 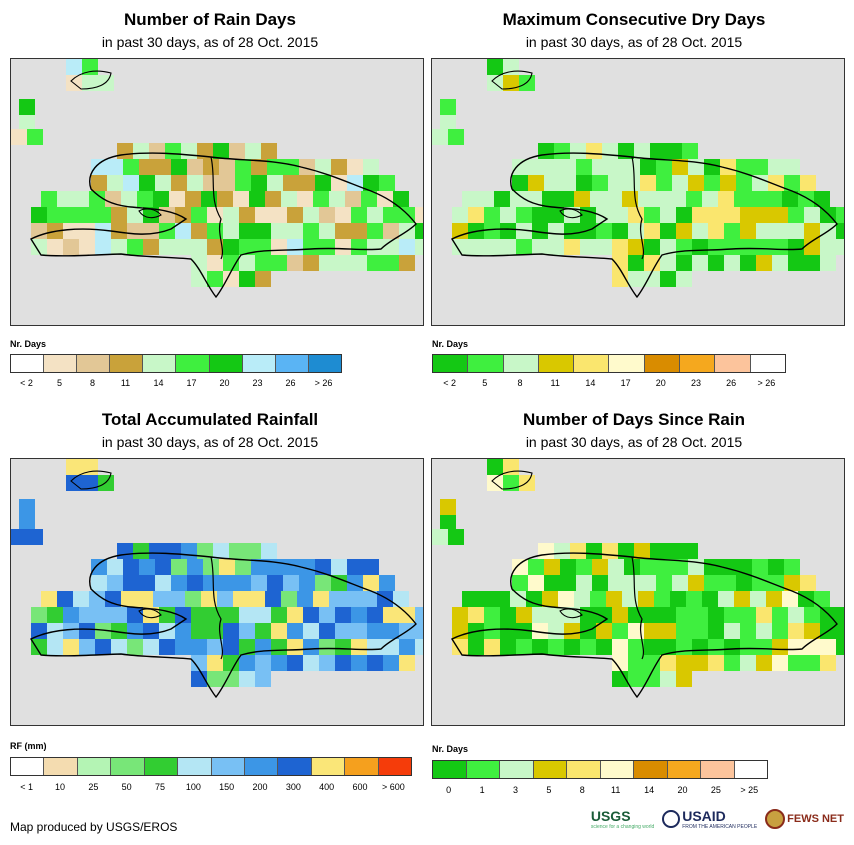 What do you see at coordinates (520, 383) in the screenshot?
I see `legend-label: 8` at bounding box center [520, 383].